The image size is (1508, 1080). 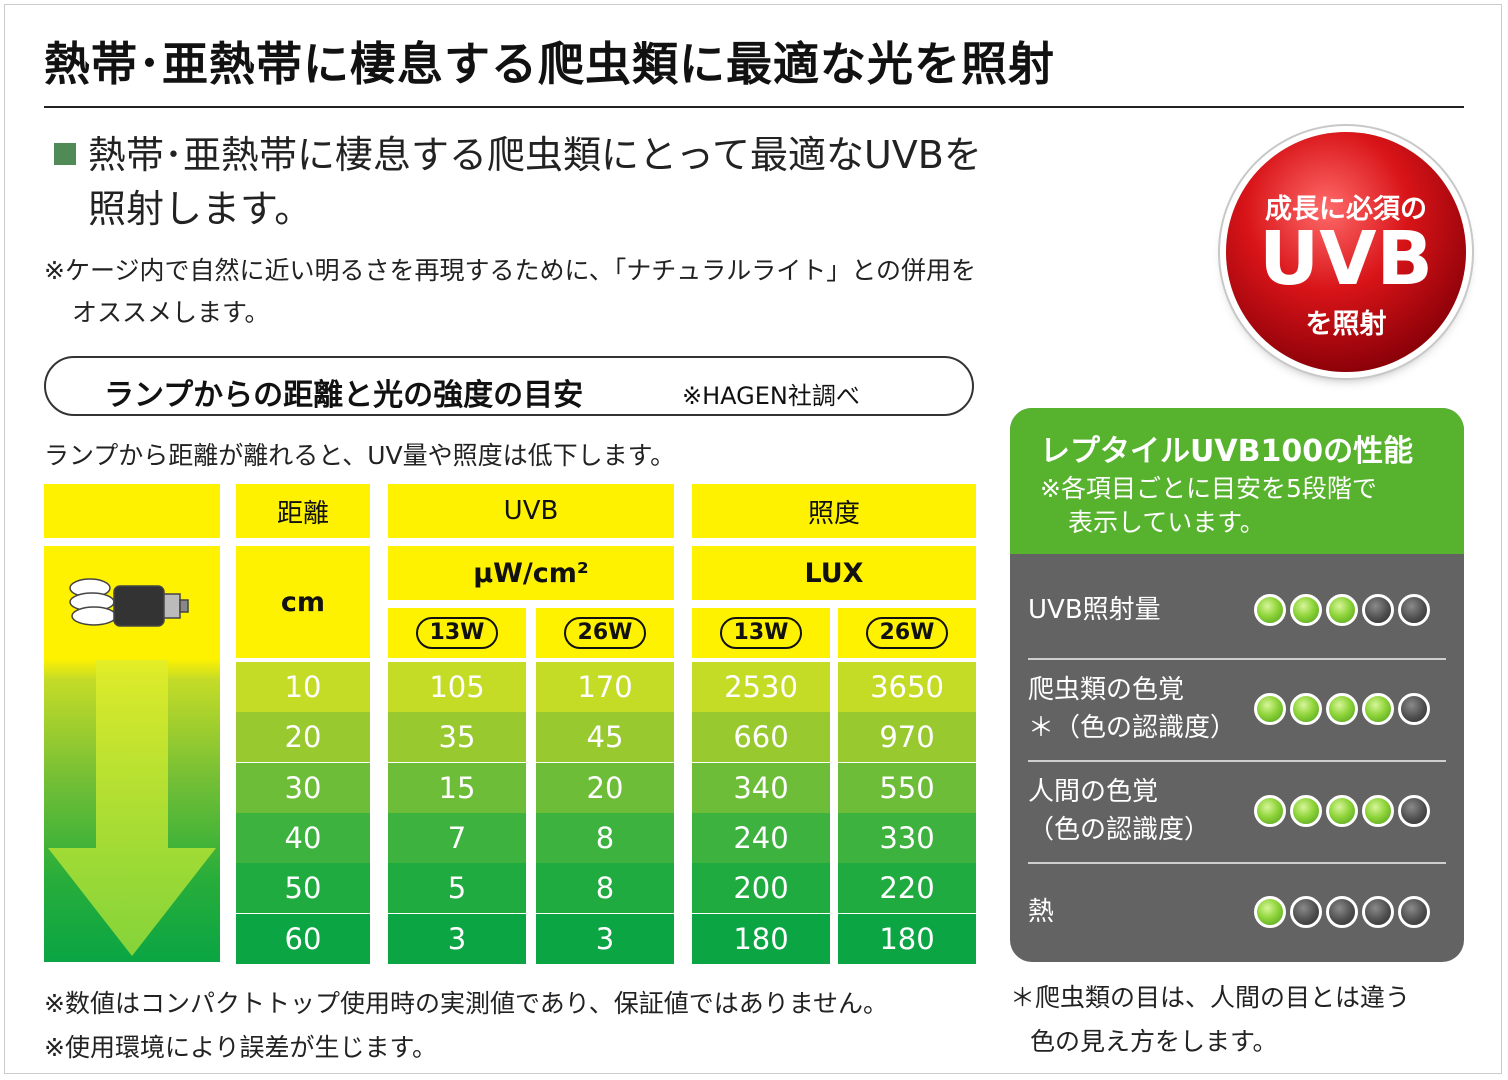 I want to click on lead-line-2: 照射します。, so click(x=200, y=209).